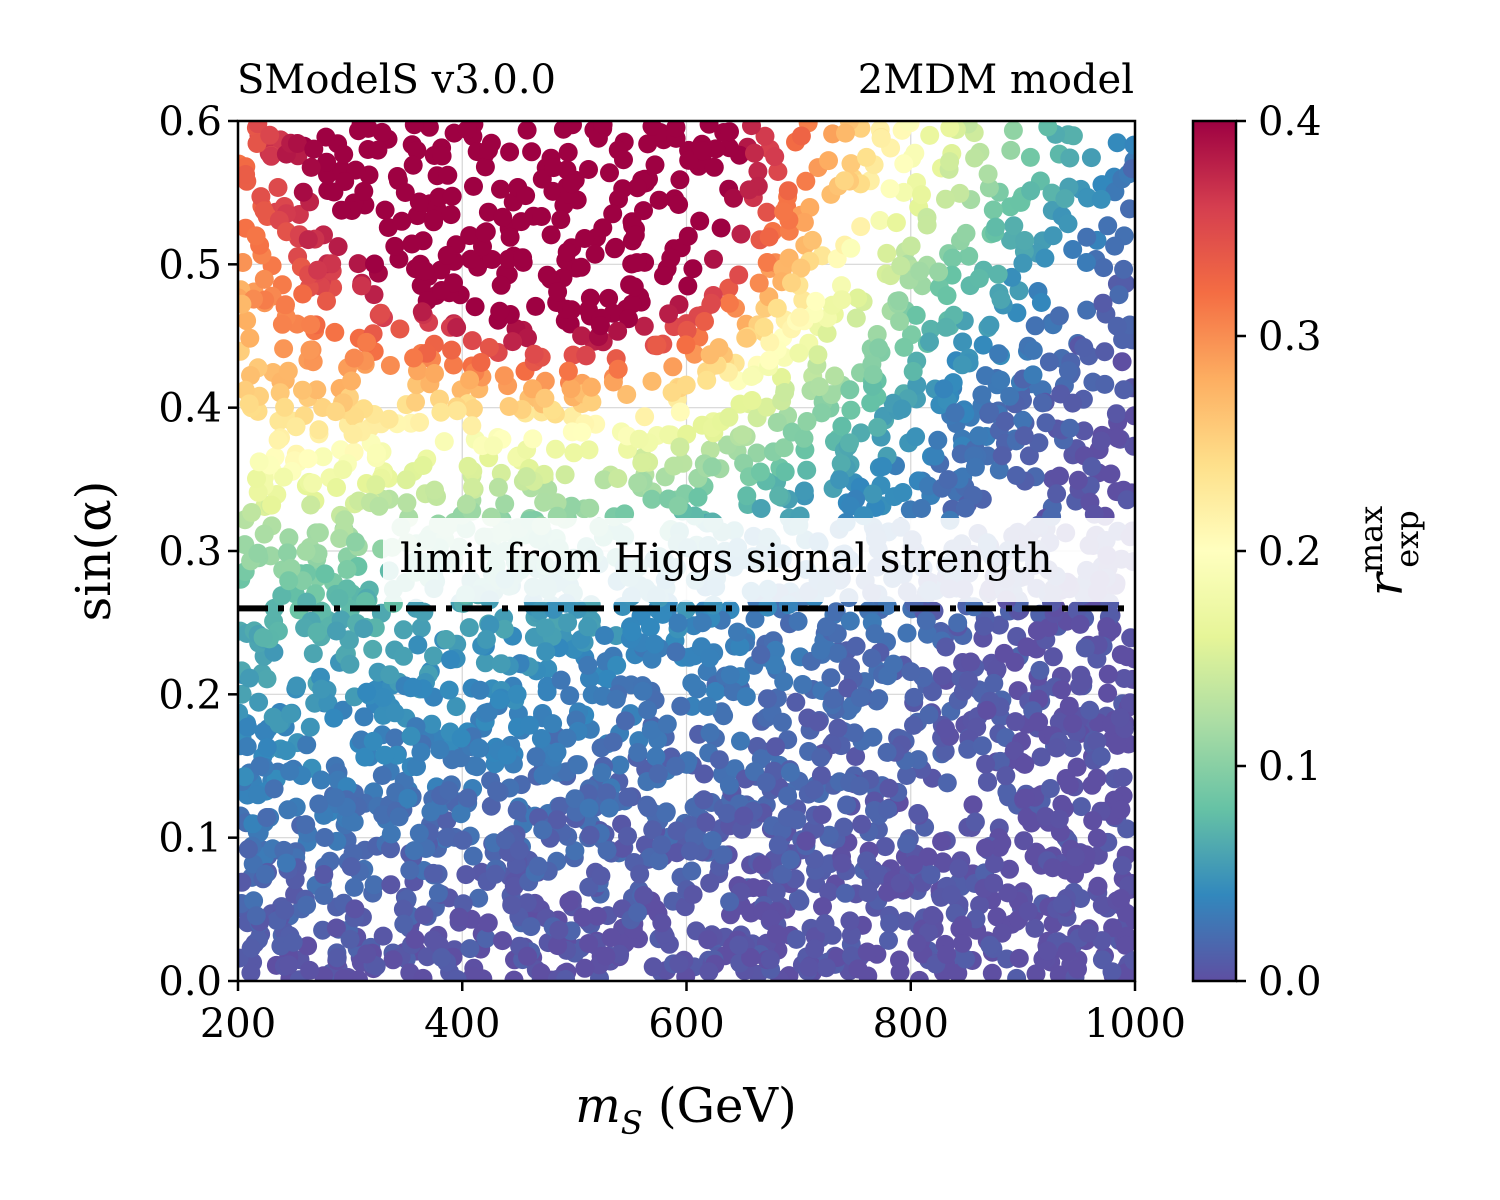  I want to click on y-axis-label: sin(α), so click(94, 551).